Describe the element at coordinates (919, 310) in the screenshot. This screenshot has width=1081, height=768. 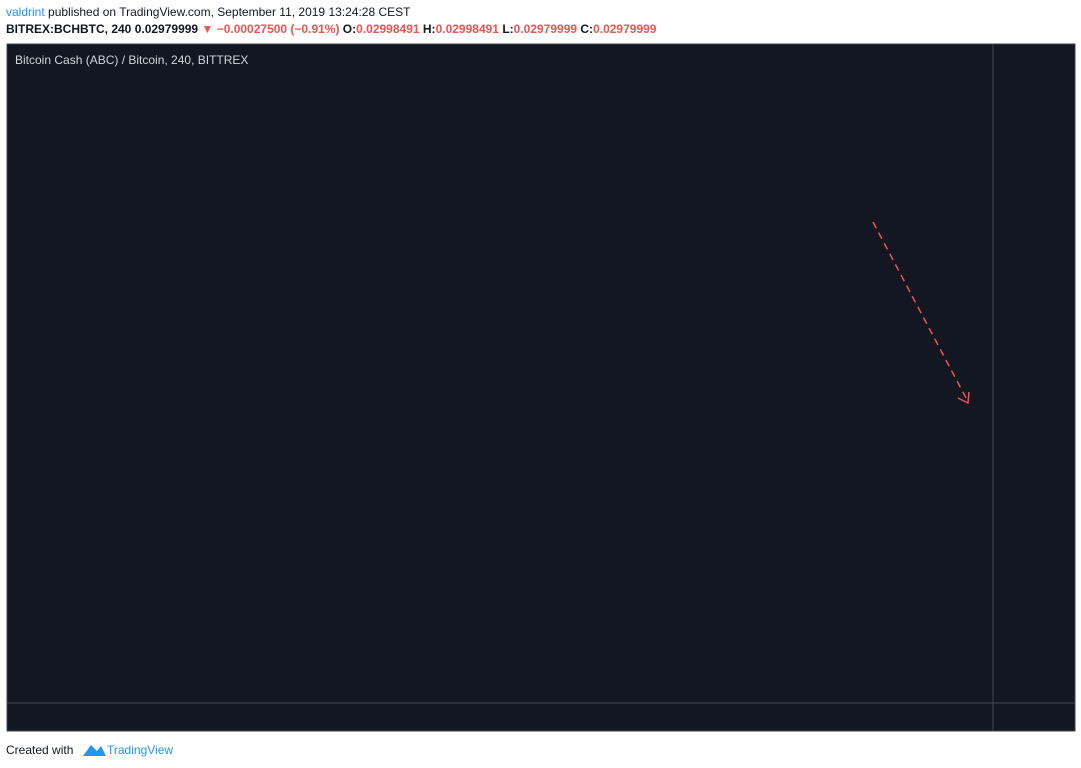
I see `arrow` at that location.